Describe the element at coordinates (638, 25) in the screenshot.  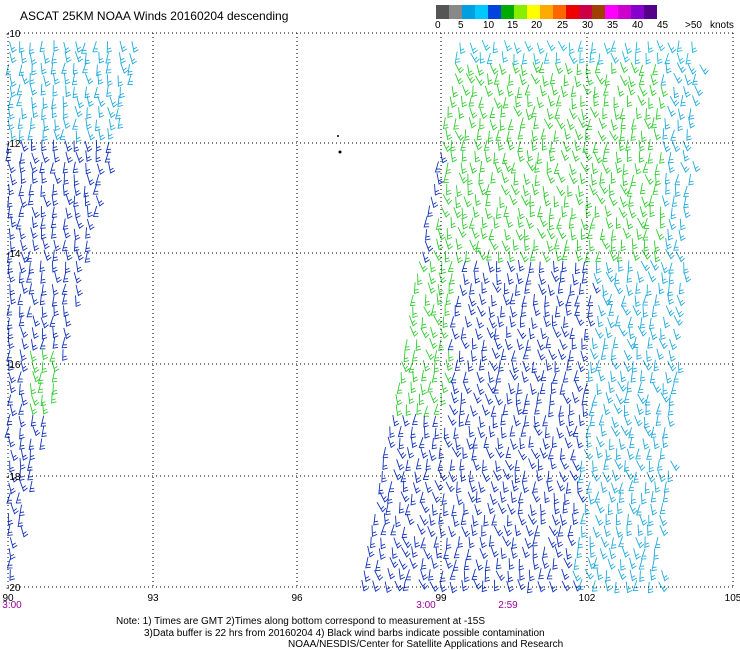
I see `legend-label: 40` at that location.